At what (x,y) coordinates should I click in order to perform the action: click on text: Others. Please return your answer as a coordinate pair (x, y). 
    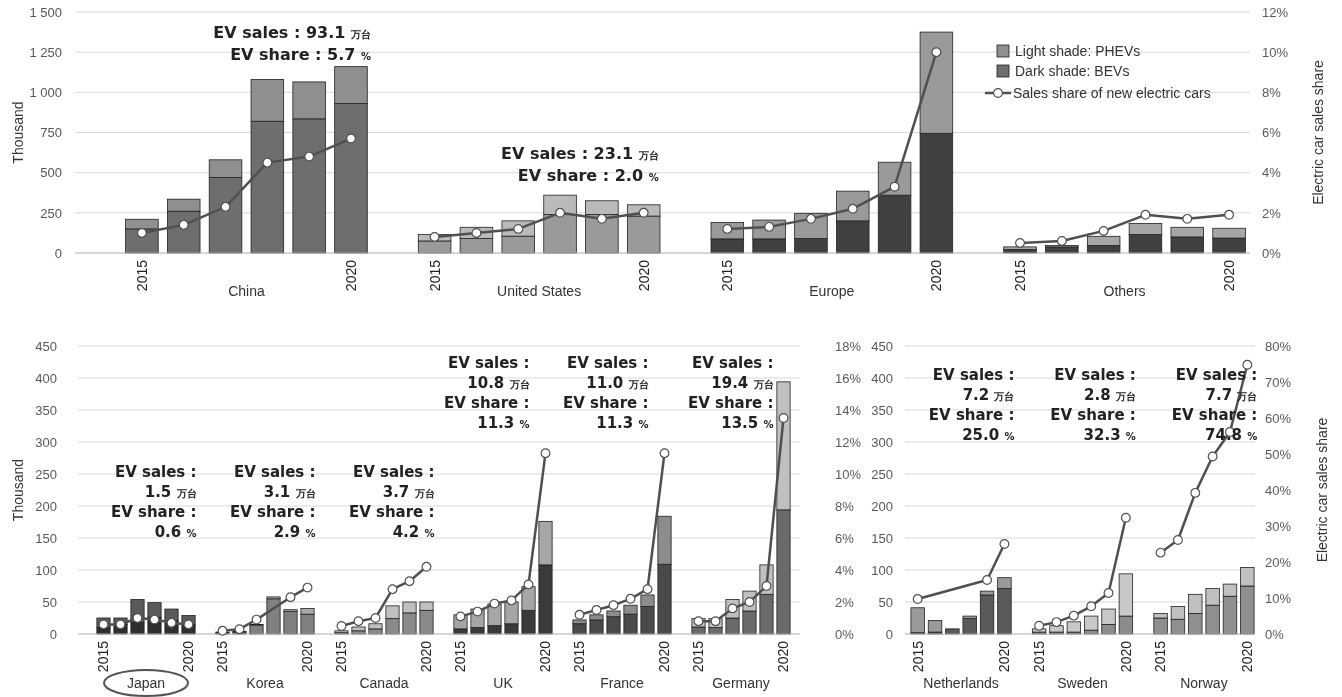
    Looking at the image, I should click on (1124, 291).